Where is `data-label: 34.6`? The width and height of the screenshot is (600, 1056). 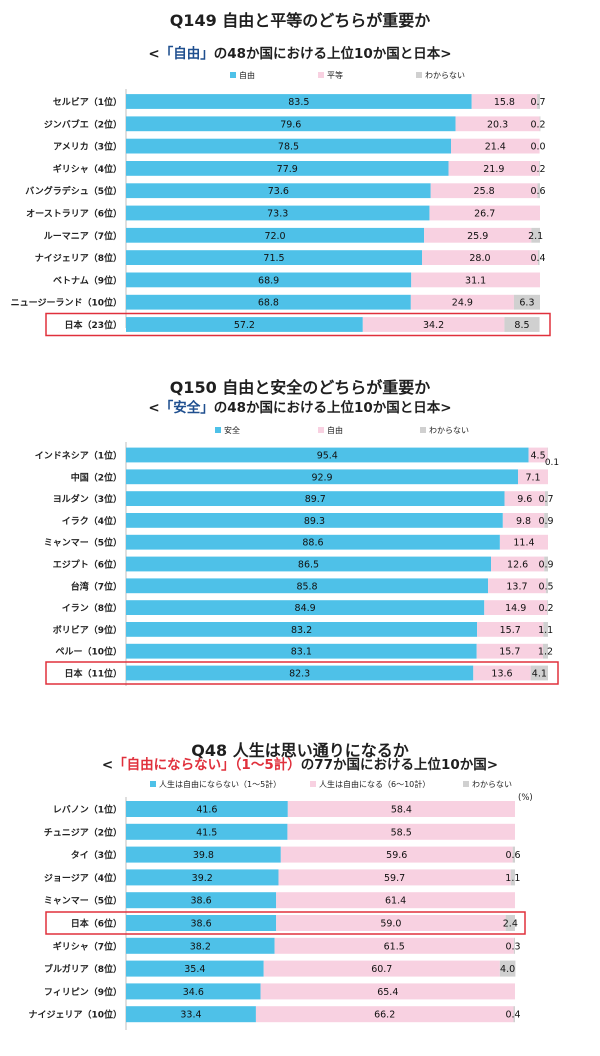
data-label: 34.6 is located at coordinates (193, 992).